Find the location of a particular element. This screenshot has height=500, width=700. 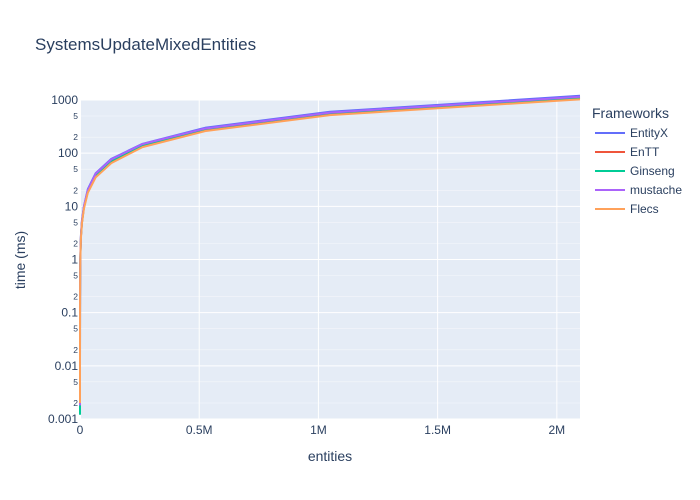

legend-item-entityx: EntityX is located at coordinates (631, 133).